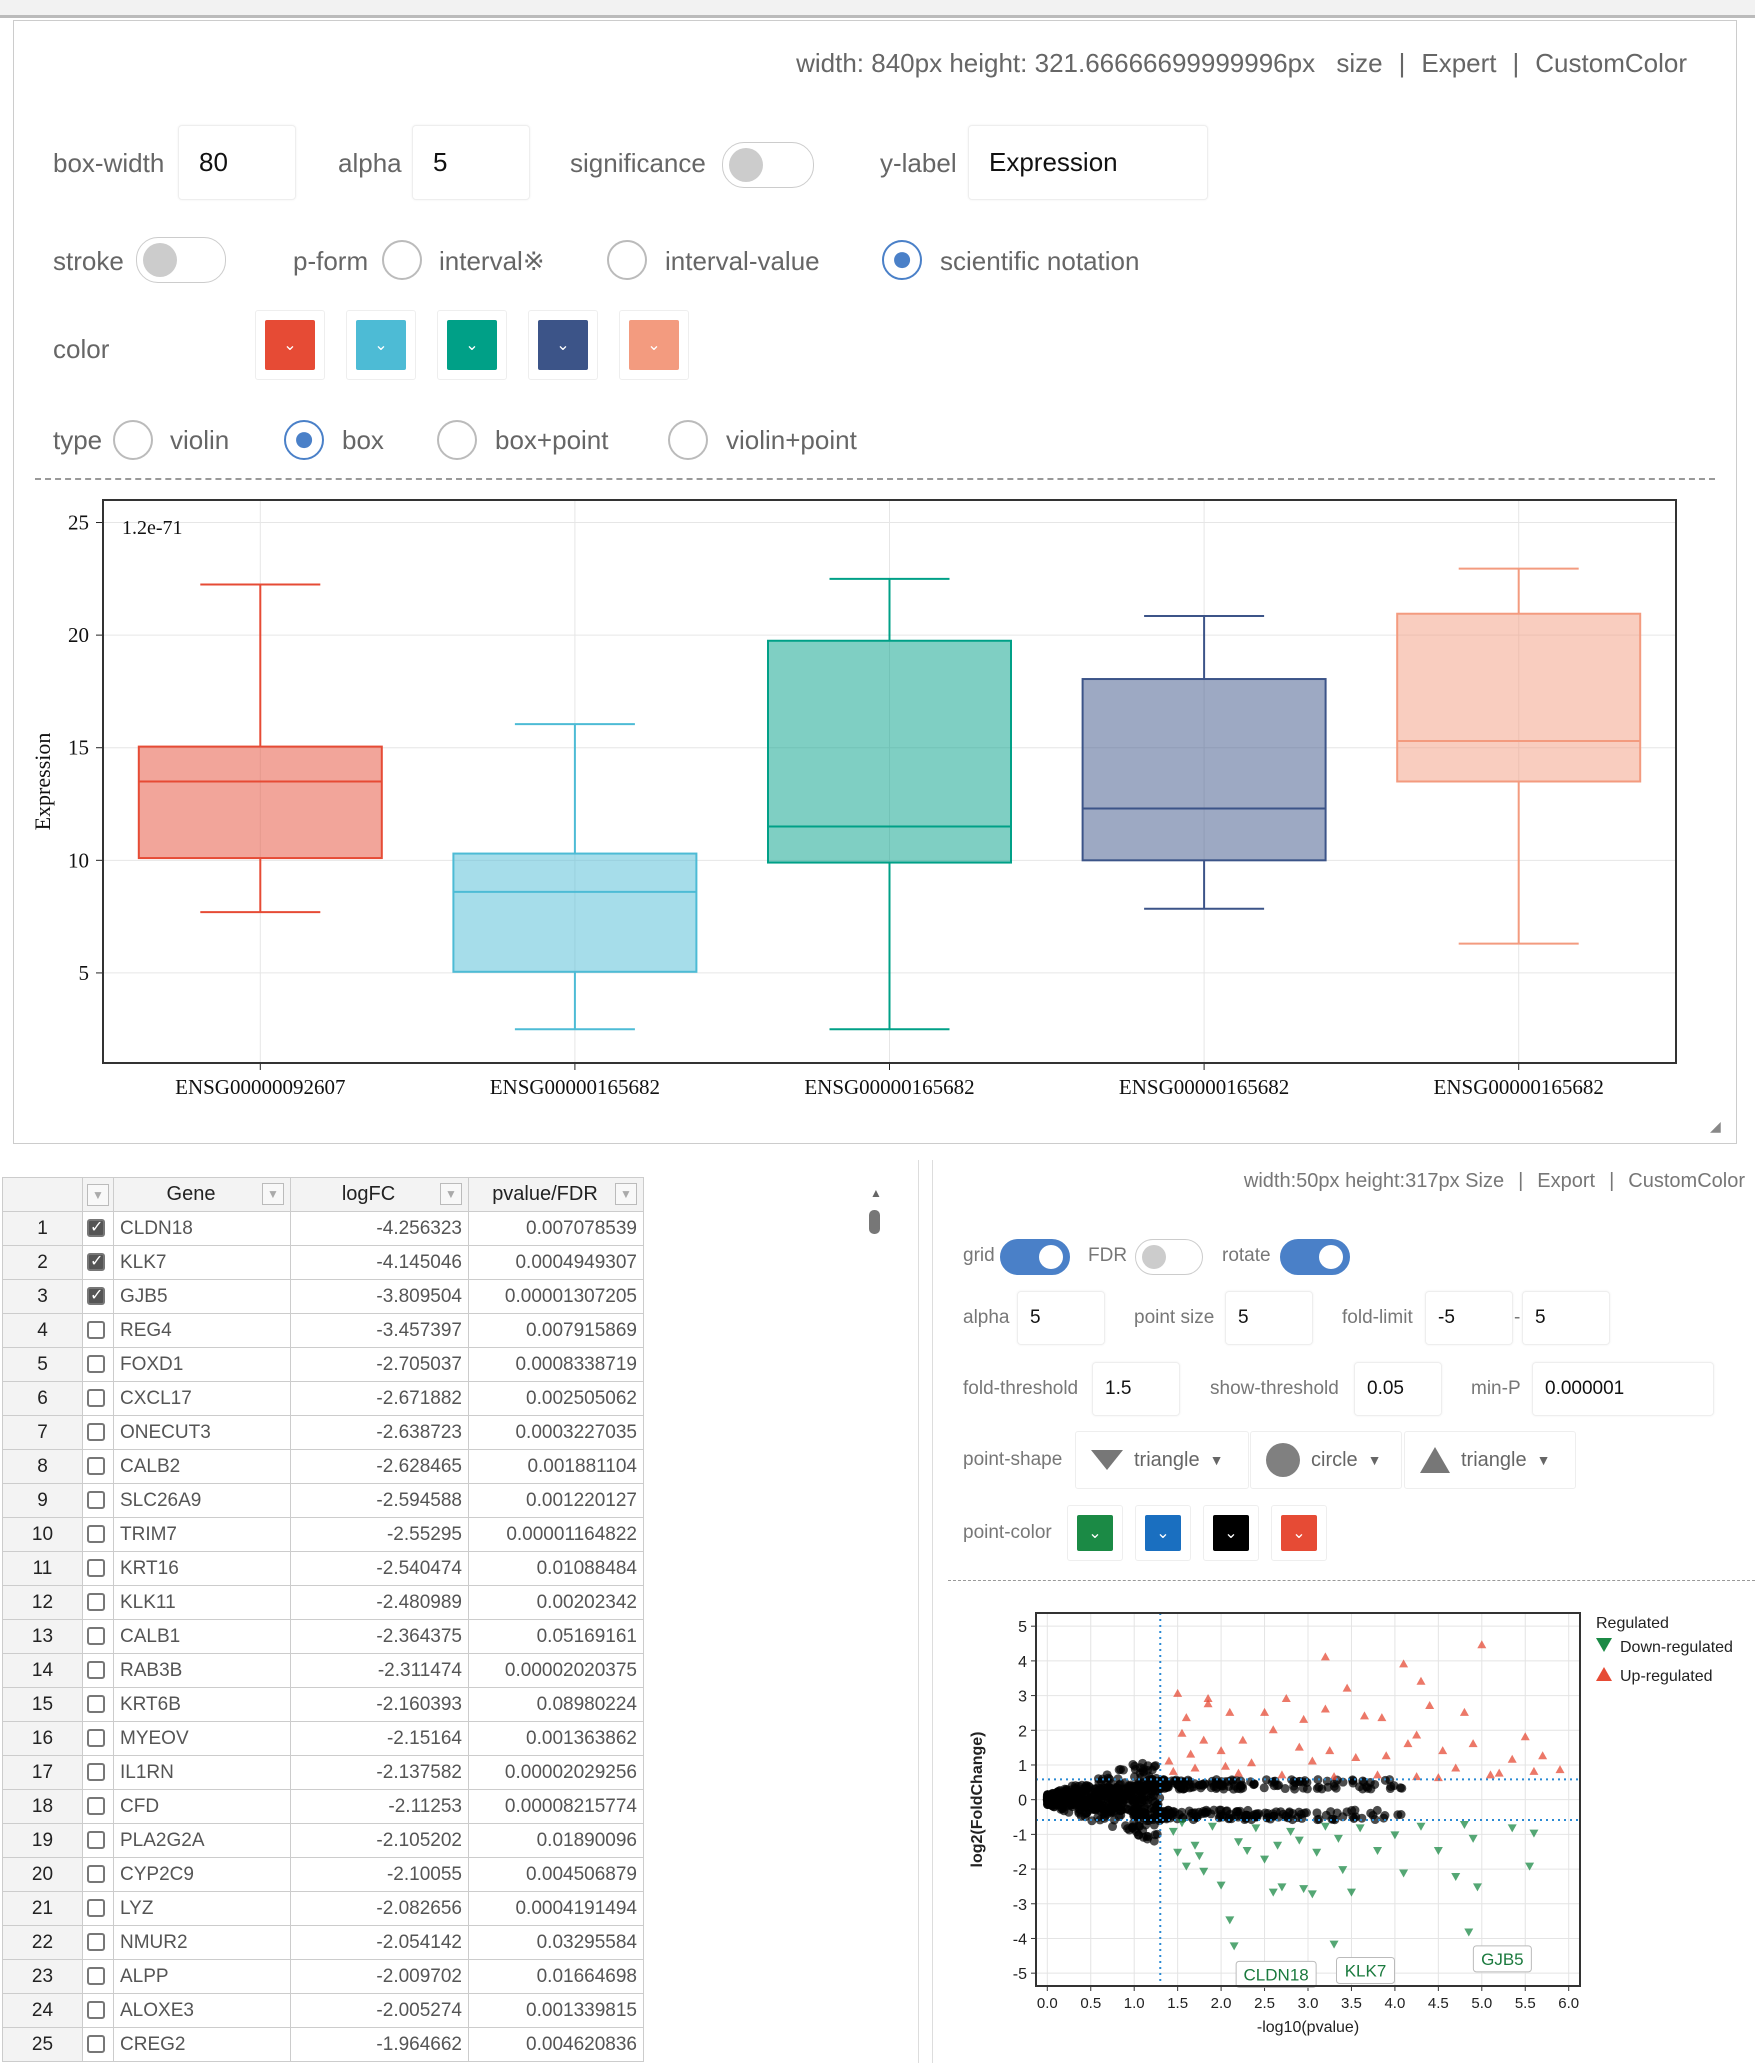  Describe the element at coordinates (323, 1704) in the screenshot. I see `table-row: 15 KRT6B -2.160393 0.08980224` at that location.